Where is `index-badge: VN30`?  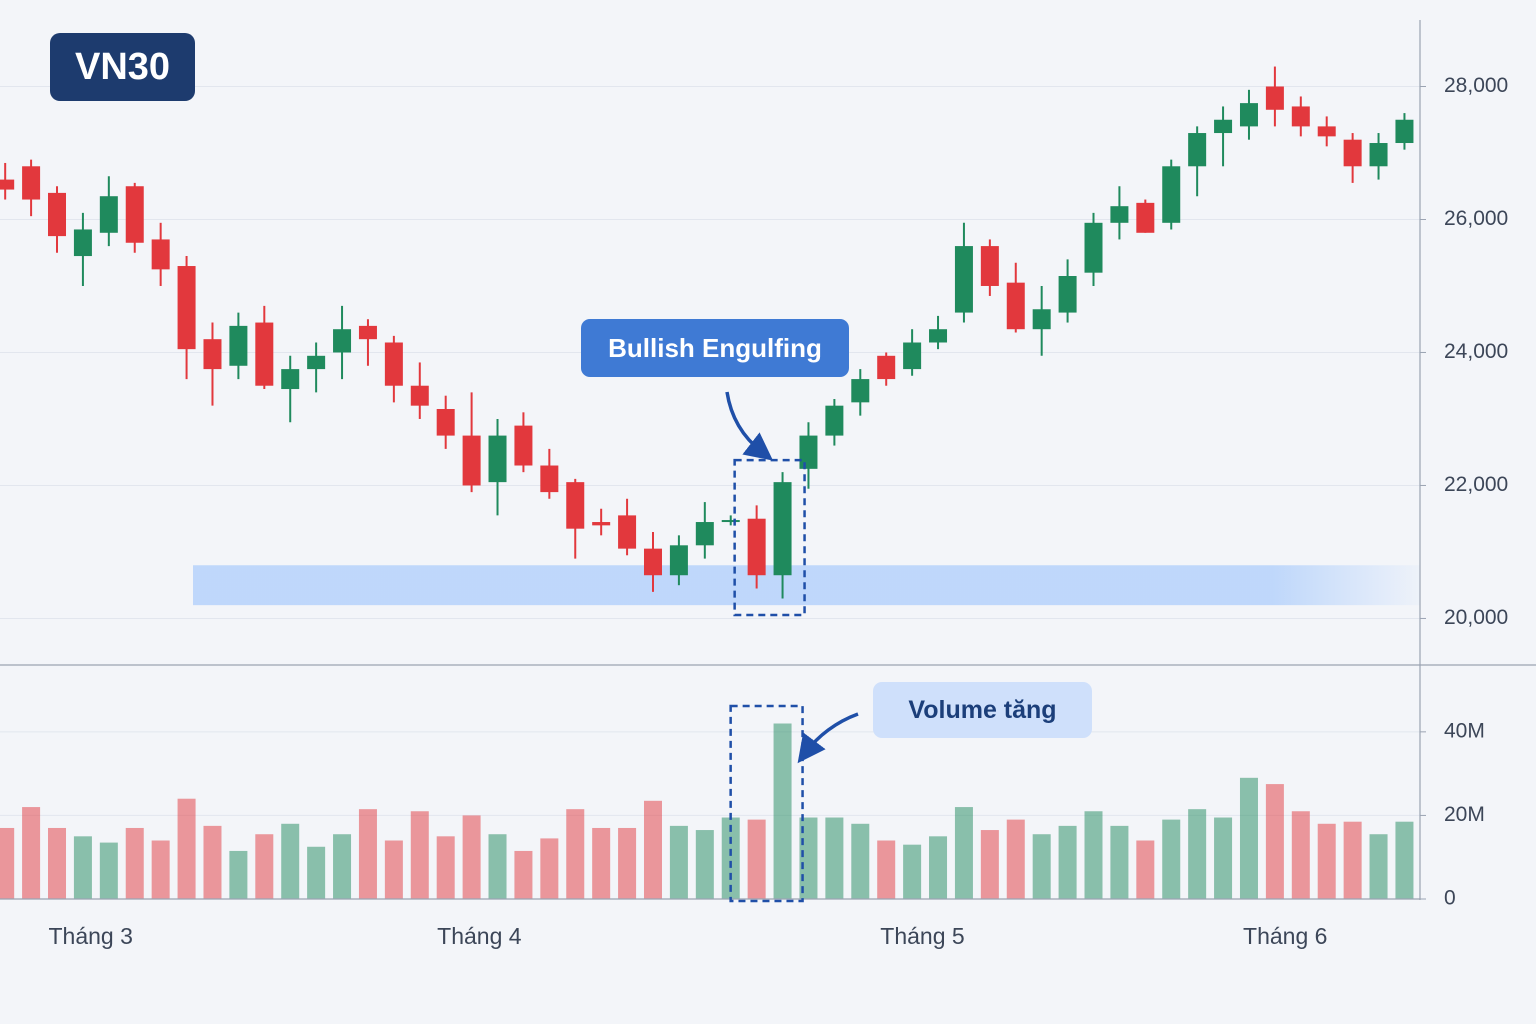 index-badge: VN30 is located at coordinates (122, 67).